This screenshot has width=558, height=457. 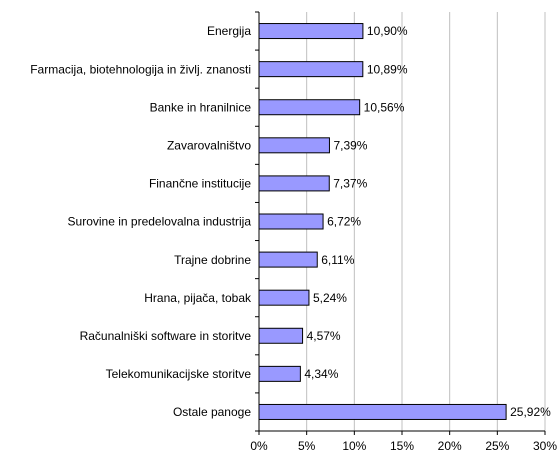 I want to click on y-tick-label: Finančne institucije, so click(x=200, y=184).